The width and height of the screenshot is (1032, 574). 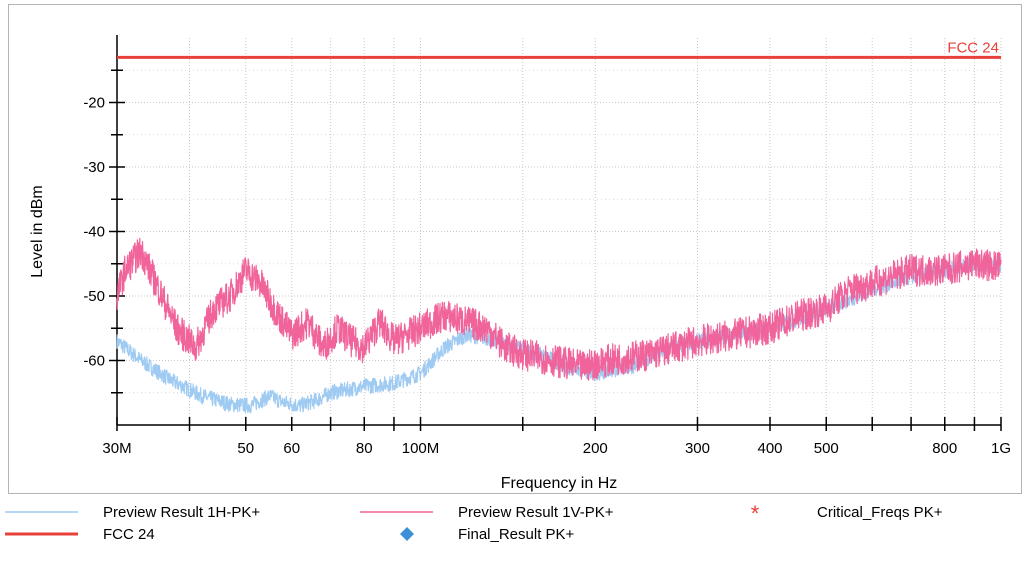 What do you see at coordinates (245, 448) in the screenshot?
I see `x-tick-label: 50` at bounding box center [245, 448].